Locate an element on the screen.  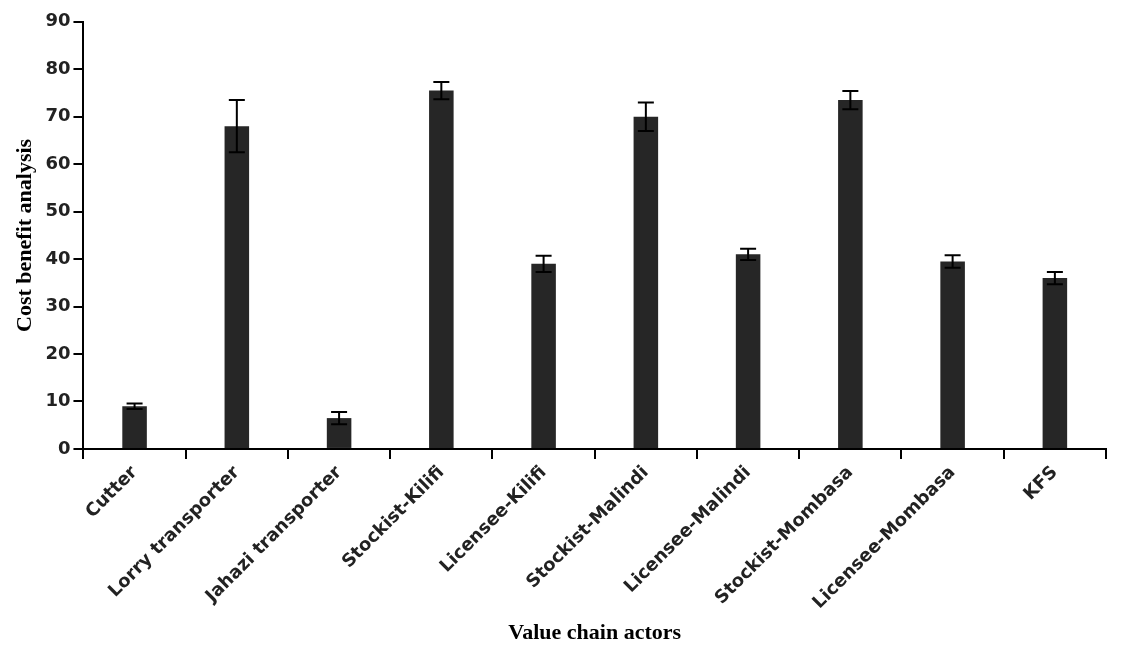
y-tick-label: 10 is located at coordinates (58, 400).